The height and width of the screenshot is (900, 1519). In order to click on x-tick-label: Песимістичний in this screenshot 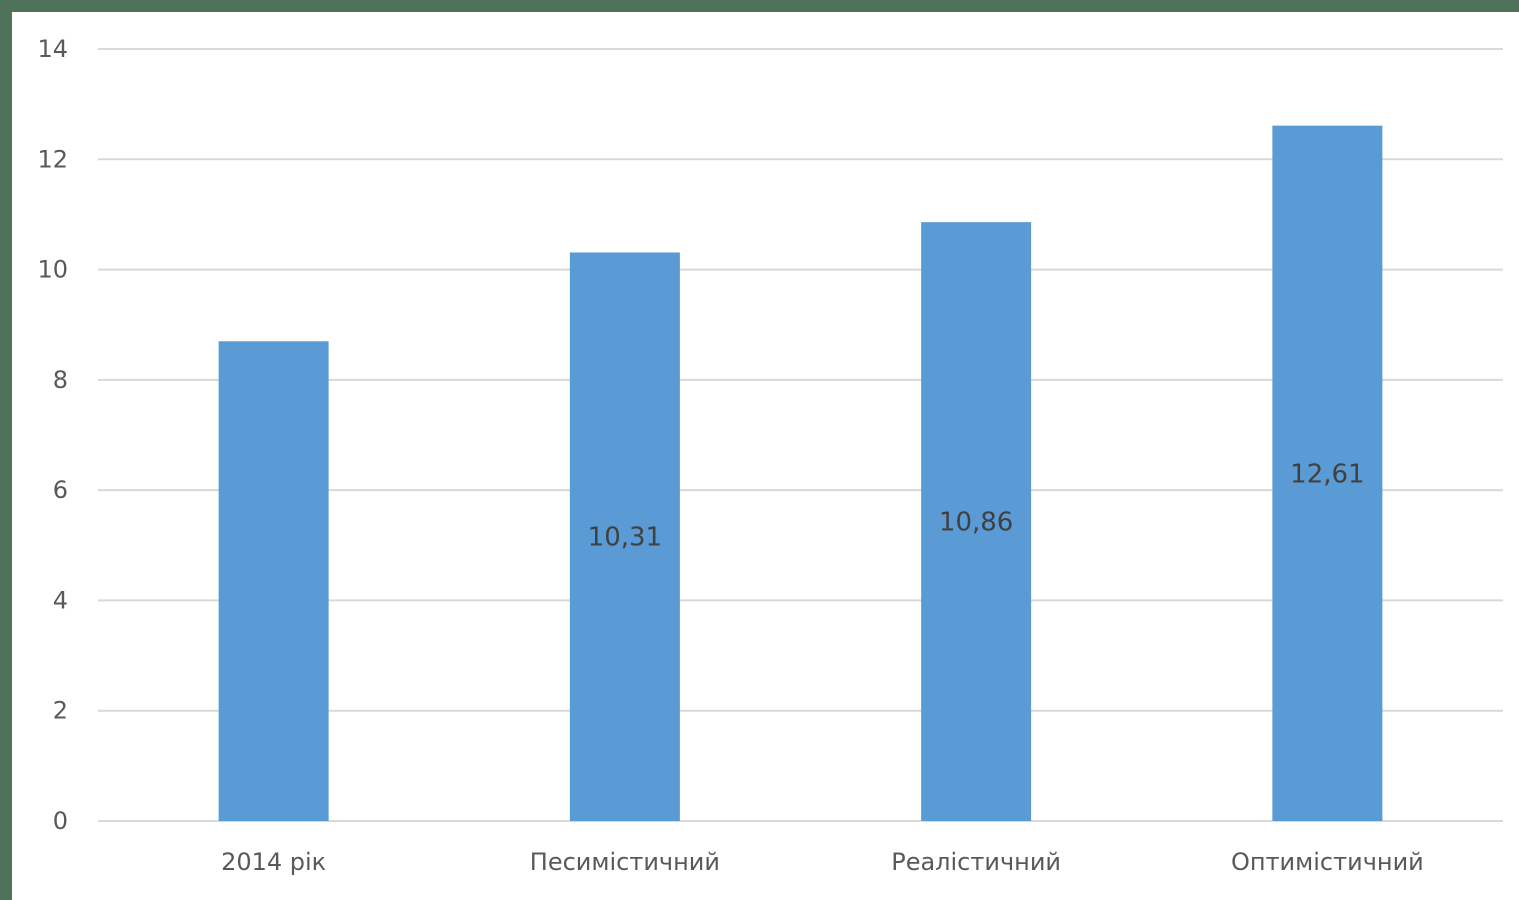, I will do `click(625, 862)`.